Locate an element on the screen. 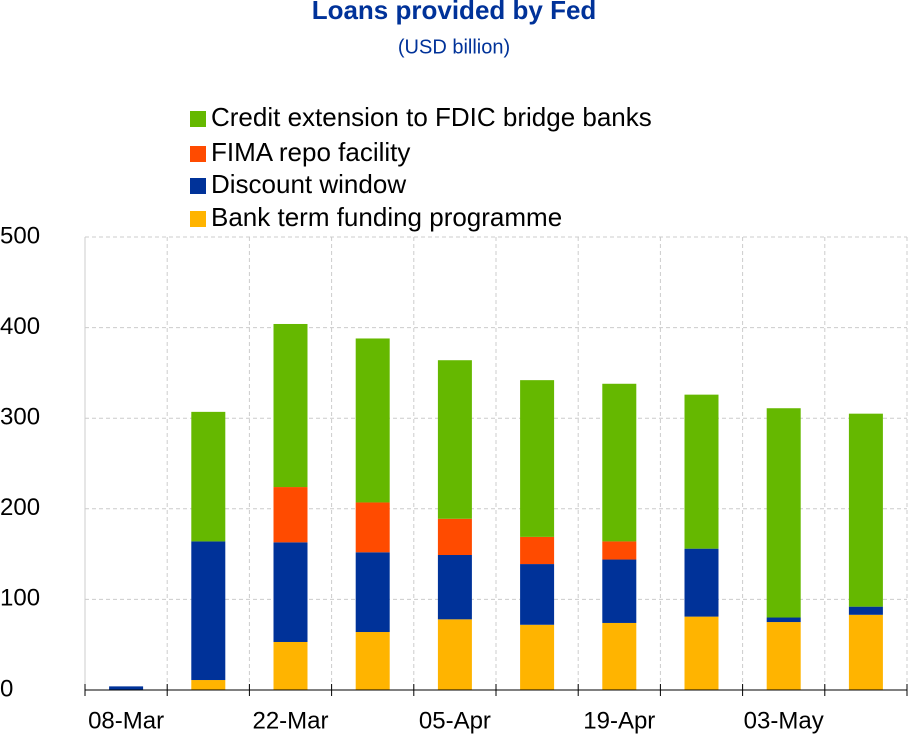  x-tick-label: 03-May is located at coordinates (784, 720).